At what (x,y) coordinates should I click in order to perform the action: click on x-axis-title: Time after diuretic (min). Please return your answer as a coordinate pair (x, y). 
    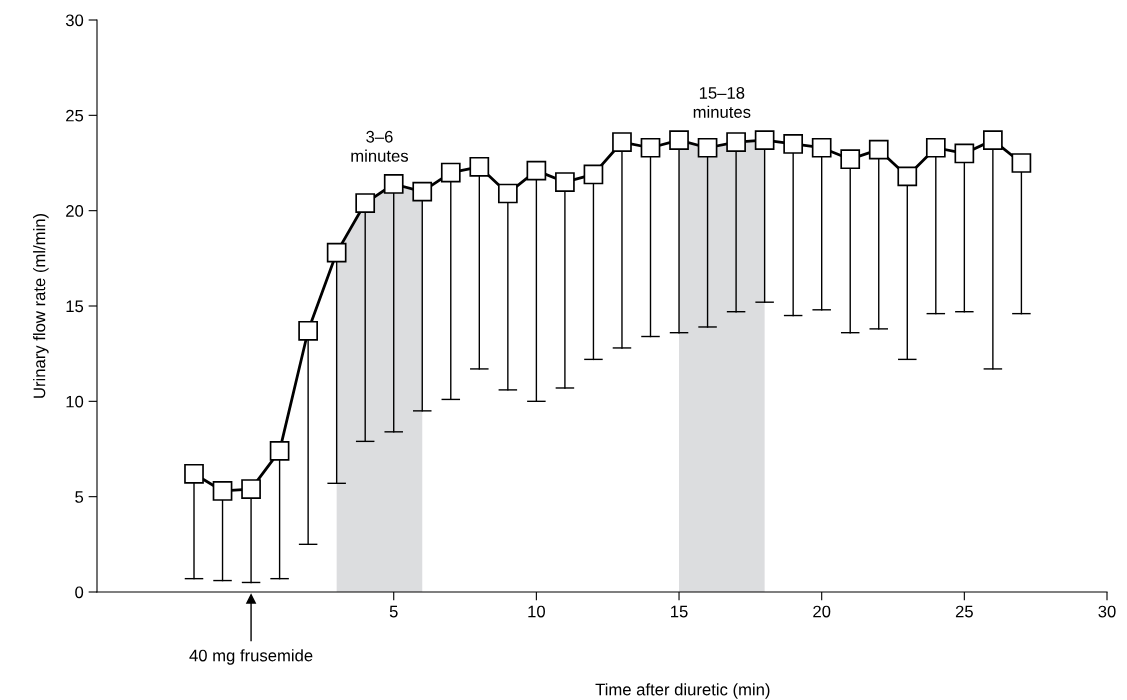
    Looking at the image, I should click on (682, 691).